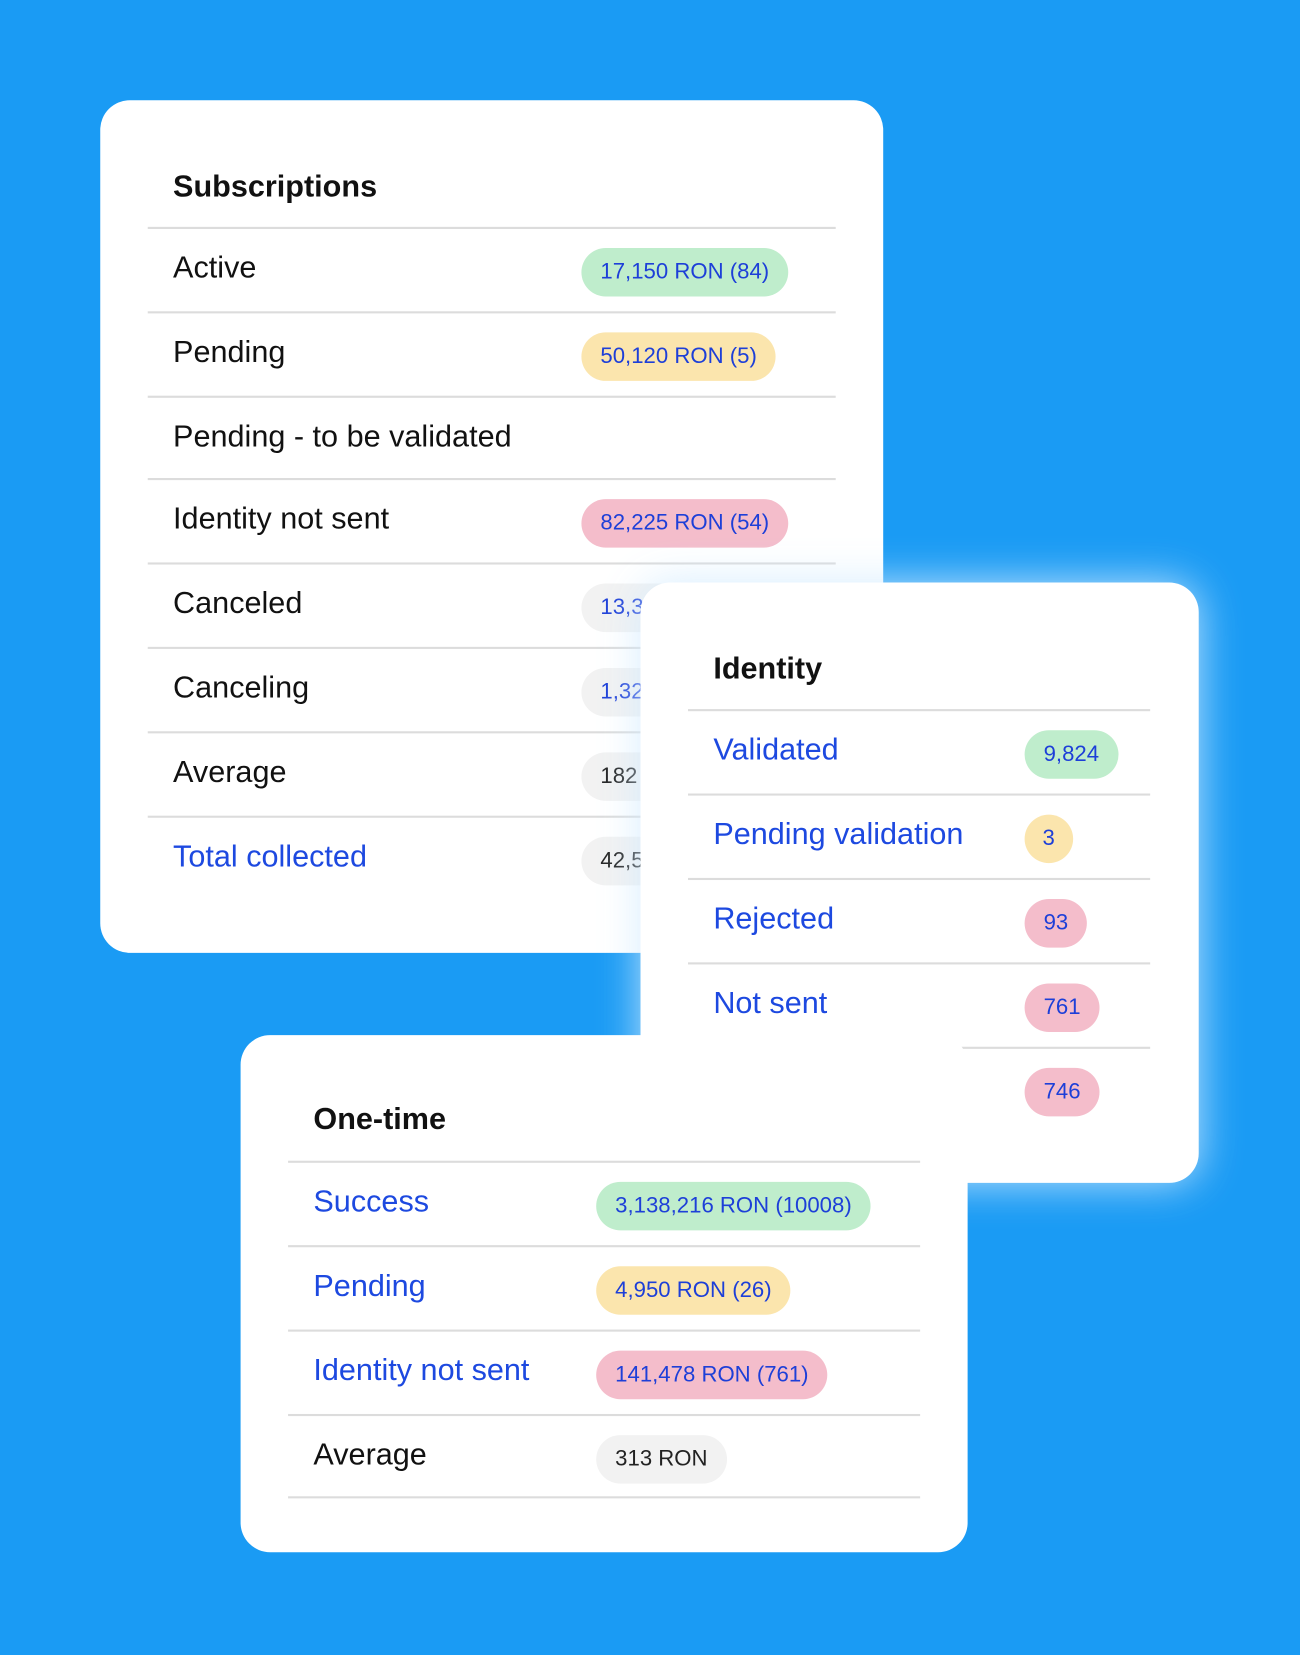 The width and height of the screenshot is (1300, 1655). I want to click on value-badge: 9,824, so click(1071, 754).